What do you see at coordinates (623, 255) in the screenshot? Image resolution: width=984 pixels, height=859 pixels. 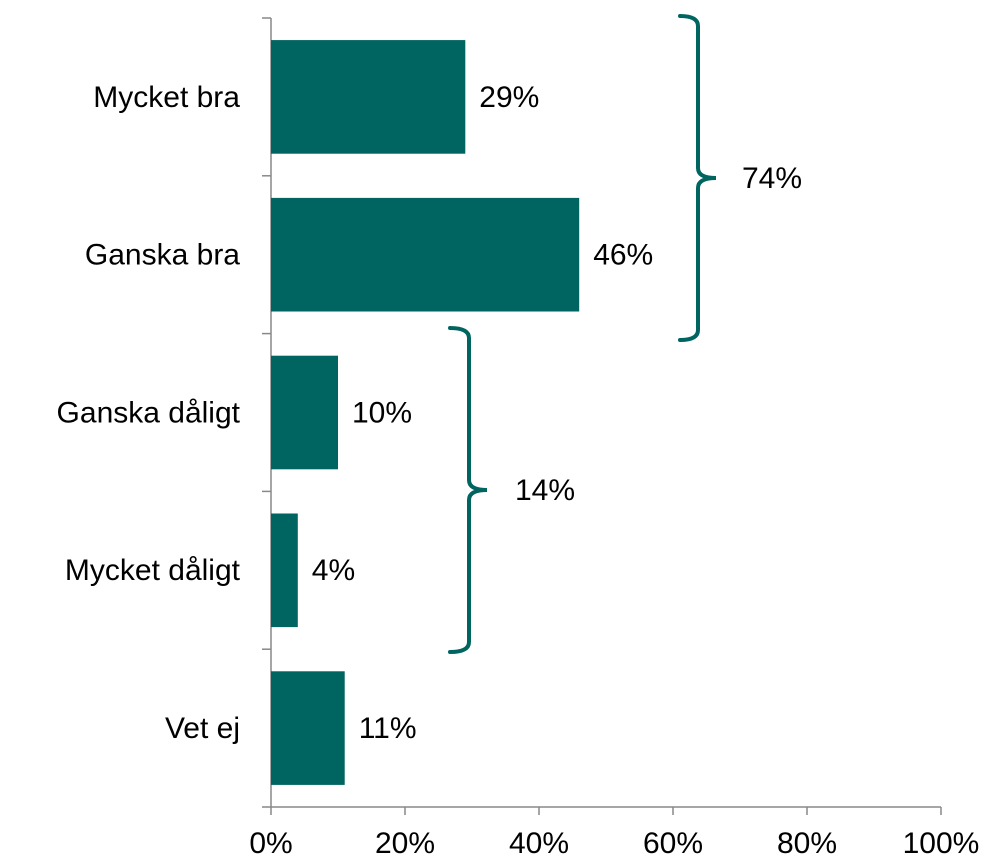 I see `value-label: 46%` at bounding box center [623, 255].